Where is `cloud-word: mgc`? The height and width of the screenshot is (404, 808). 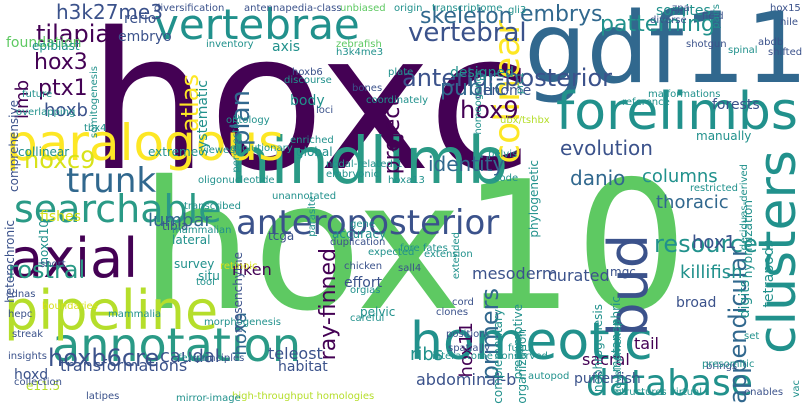 cloud-word: mgc is located at coordinates (623, 272).